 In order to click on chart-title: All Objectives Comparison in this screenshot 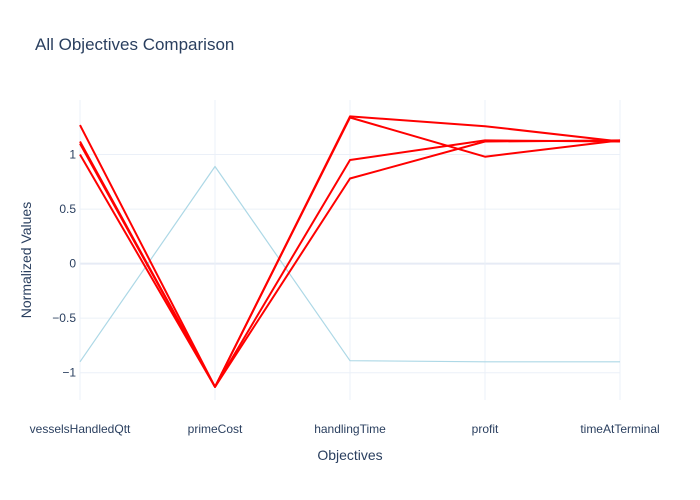, I will do `click(134, 44)`.